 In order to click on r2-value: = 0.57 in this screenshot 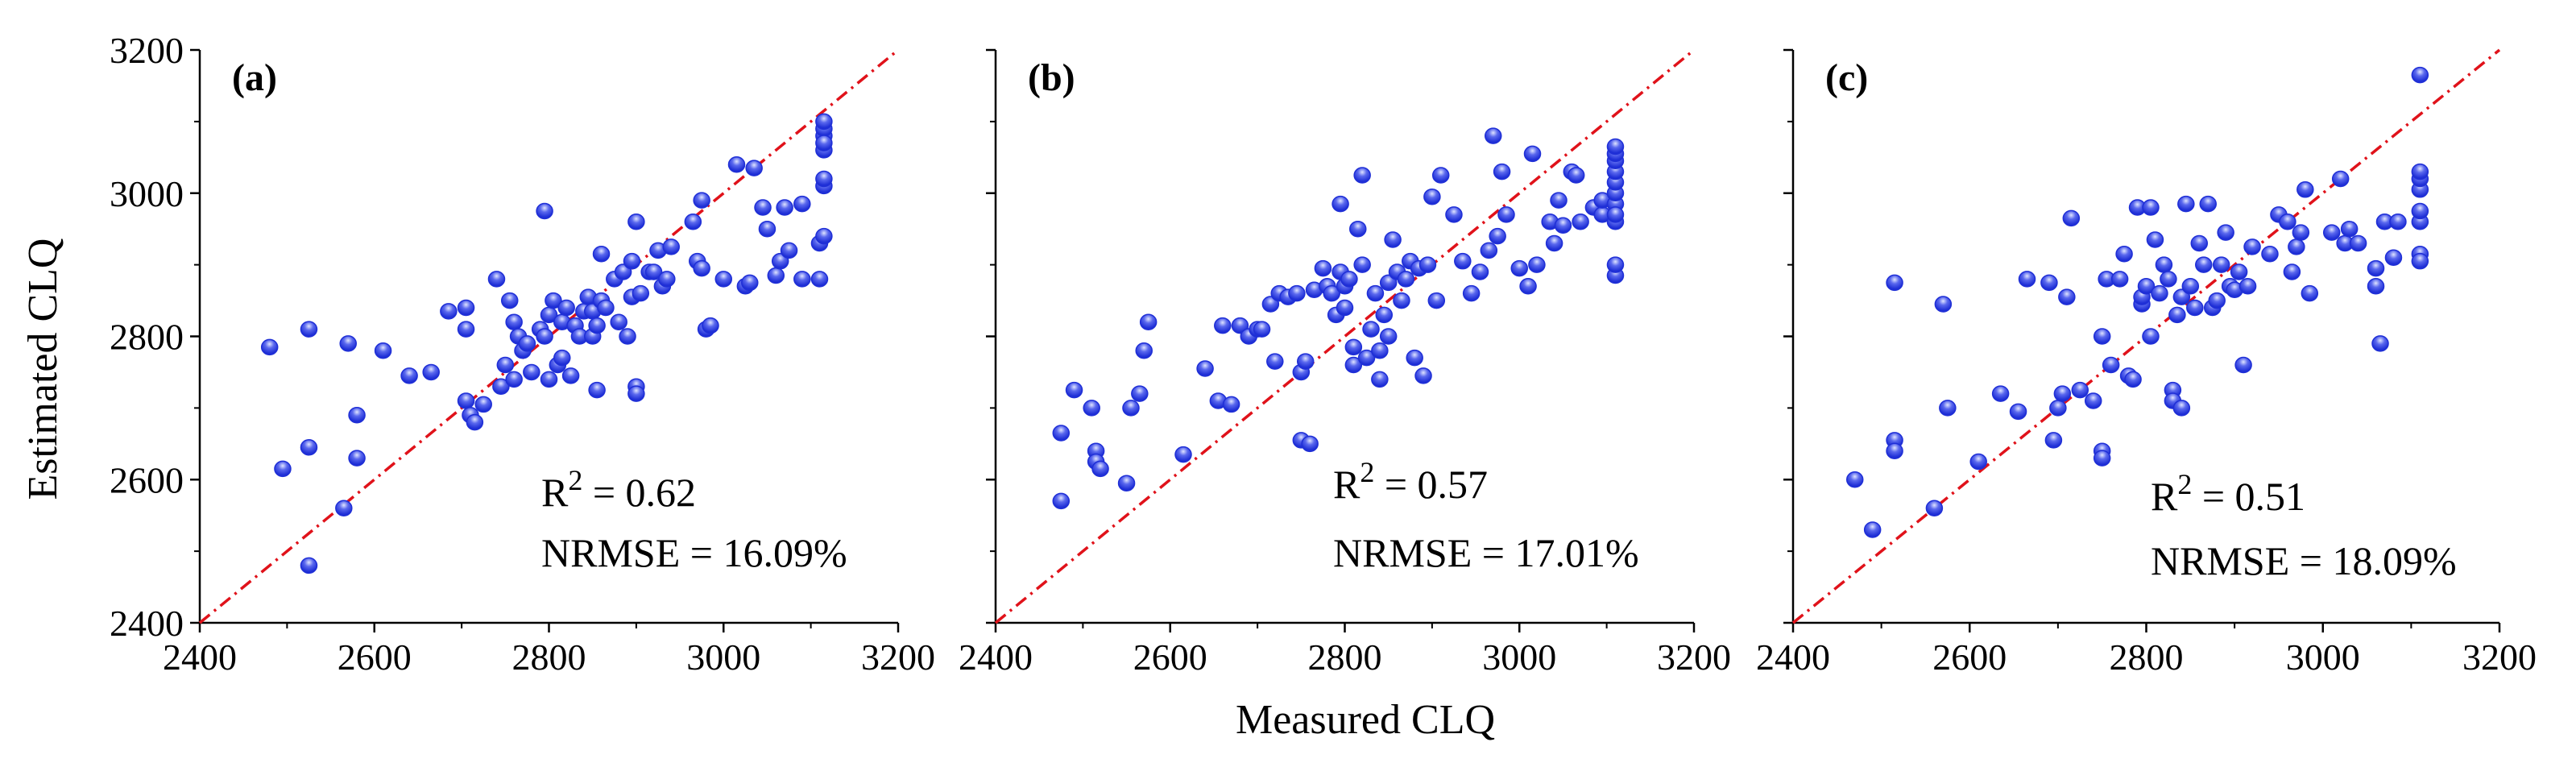, I will do `click(1431, 484)`.